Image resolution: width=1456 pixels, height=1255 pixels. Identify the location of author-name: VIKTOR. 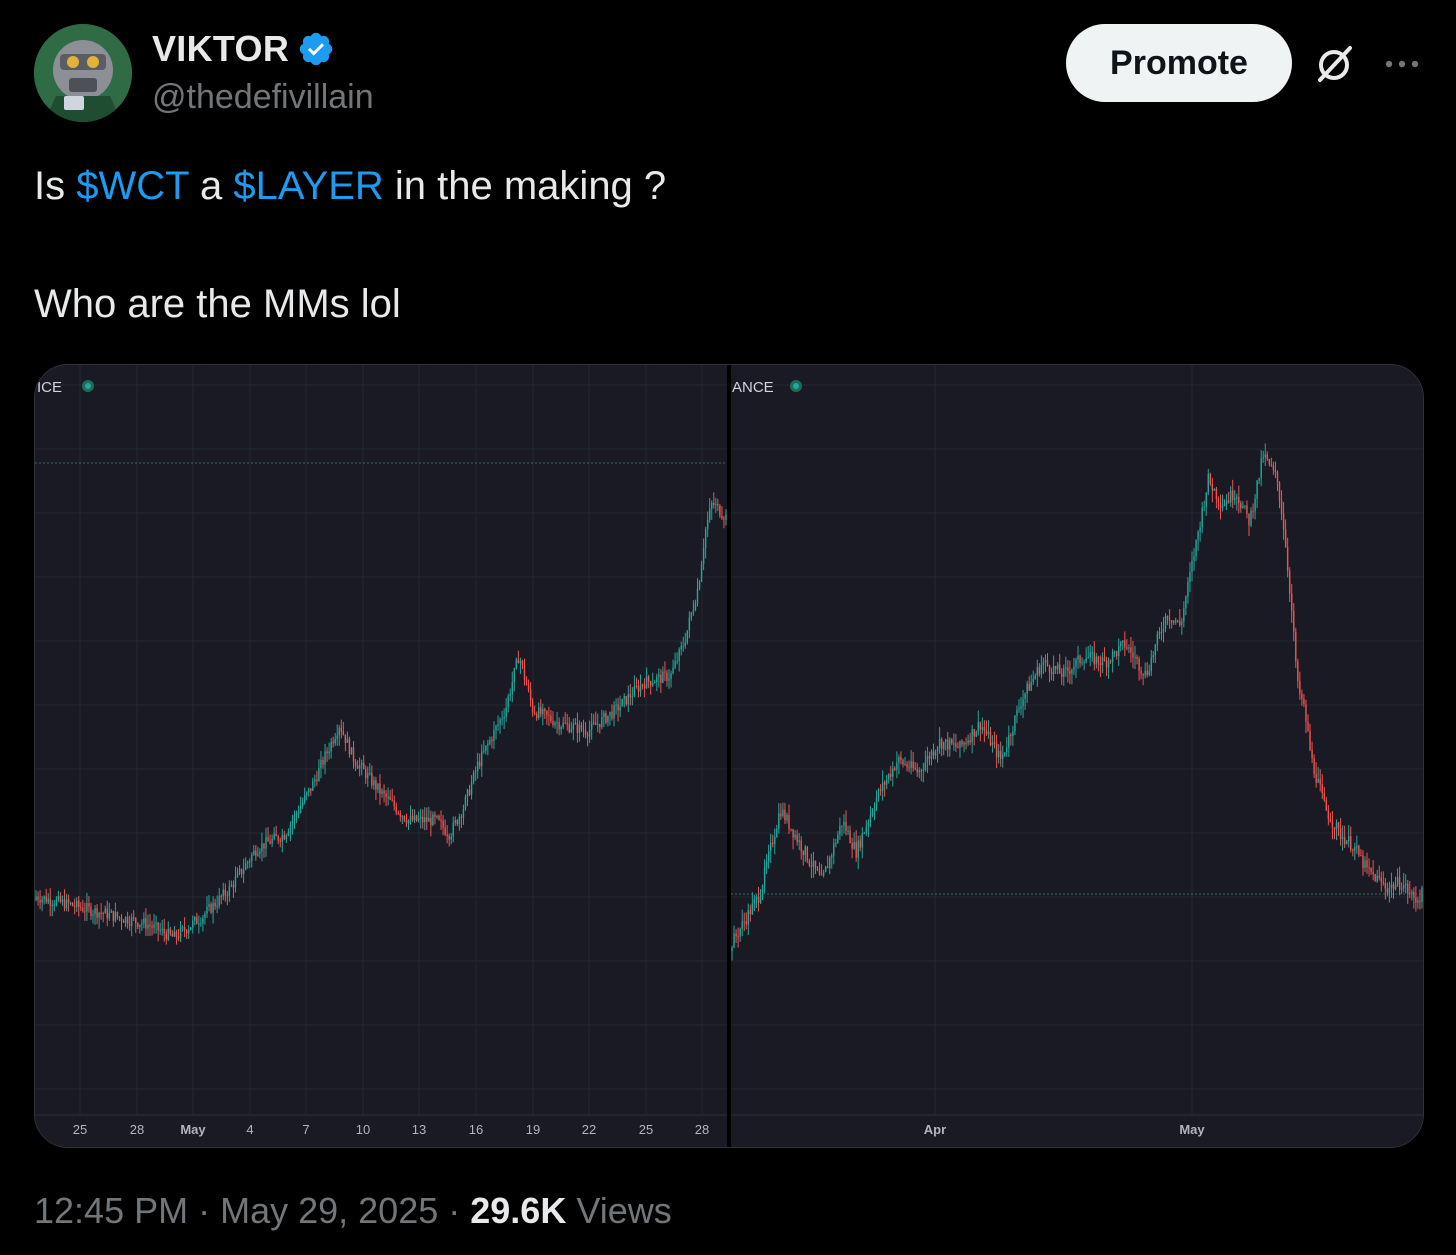
(221, 48).